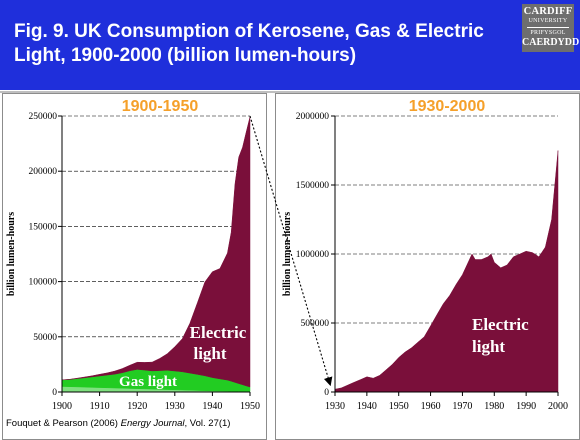 The width and height of the screenshot is (580, 440). I want to click on source-prefix: Fouquet & Pearson (2006), so click(63, 423).